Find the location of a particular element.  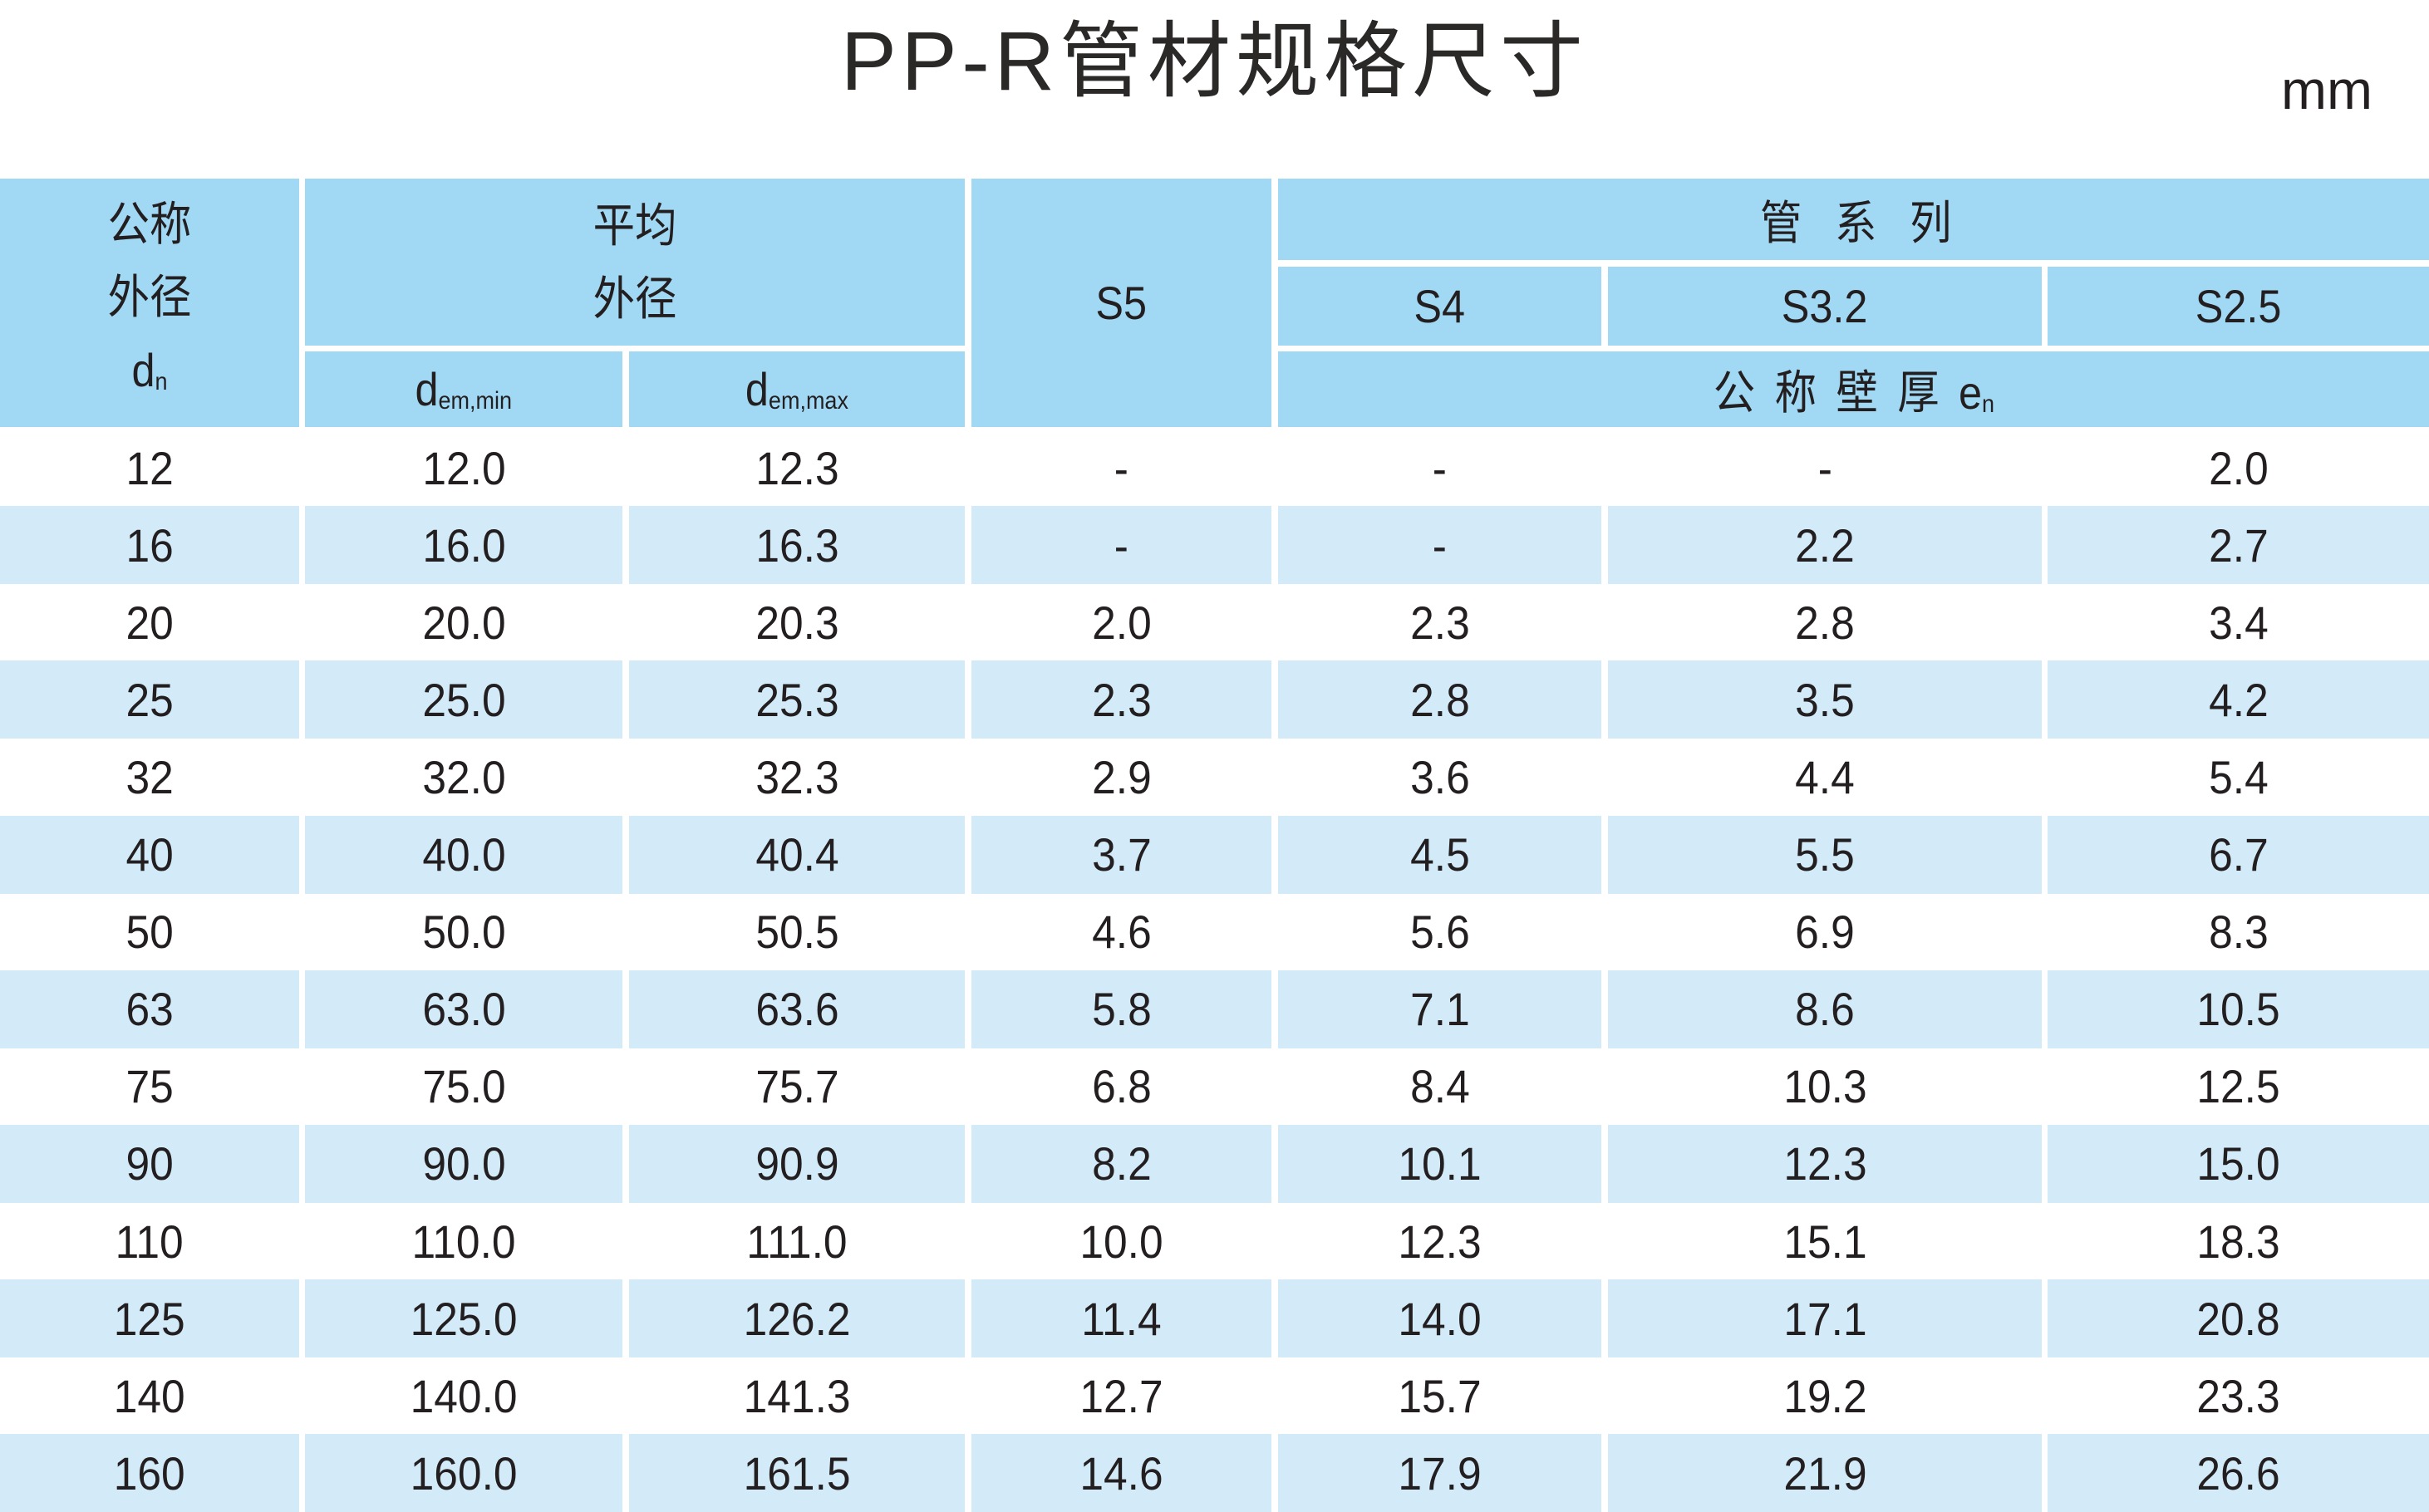

cell-value: 6.7 is located at coordinates (2238, 854).